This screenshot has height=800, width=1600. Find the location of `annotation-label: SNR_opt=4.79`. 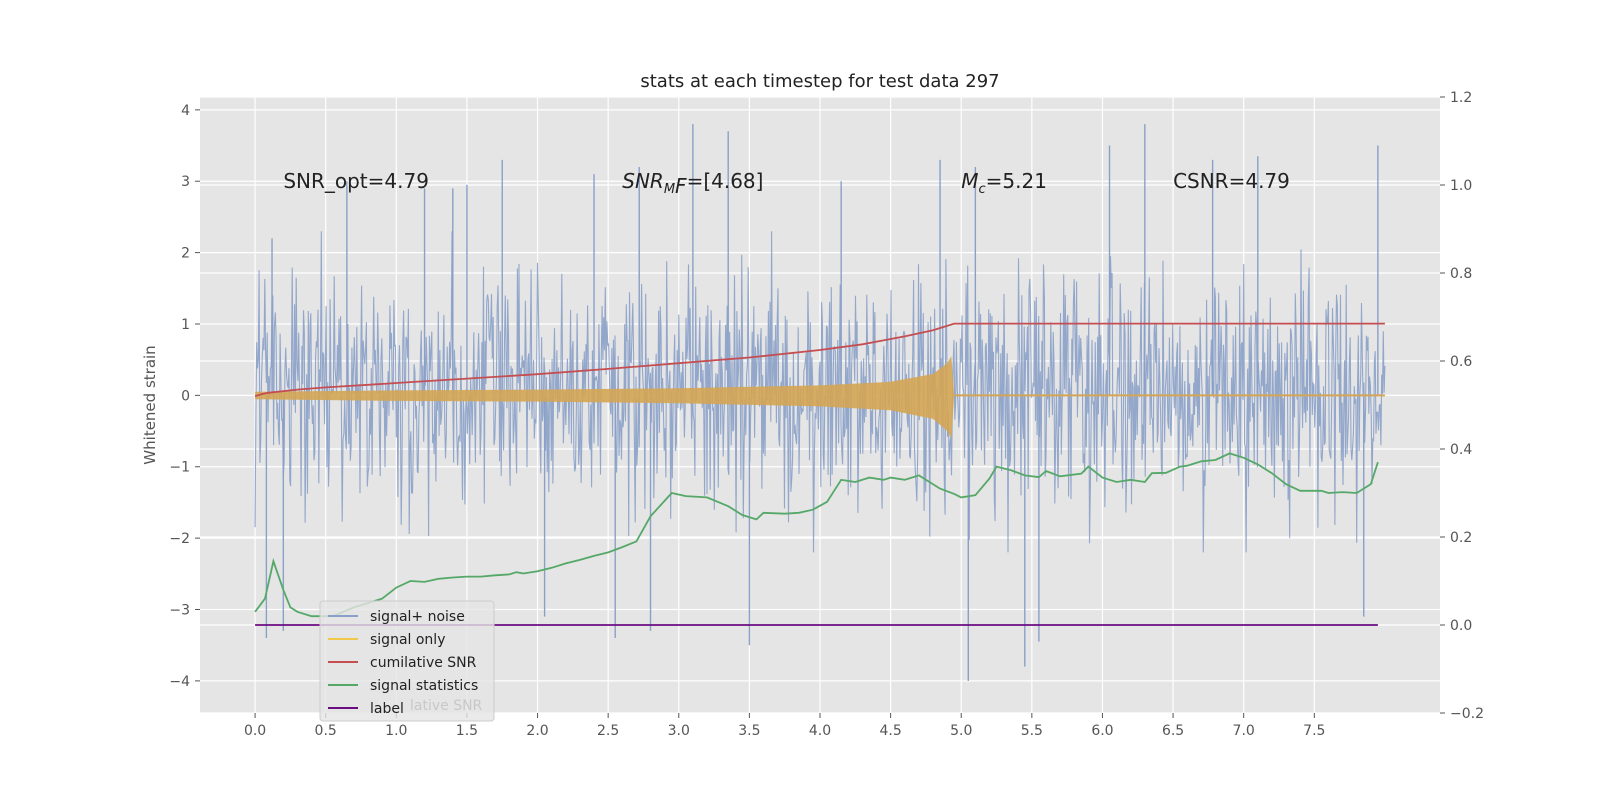

annotation-label: SNR_opt=4.79 is located at coordinates (356, 181).